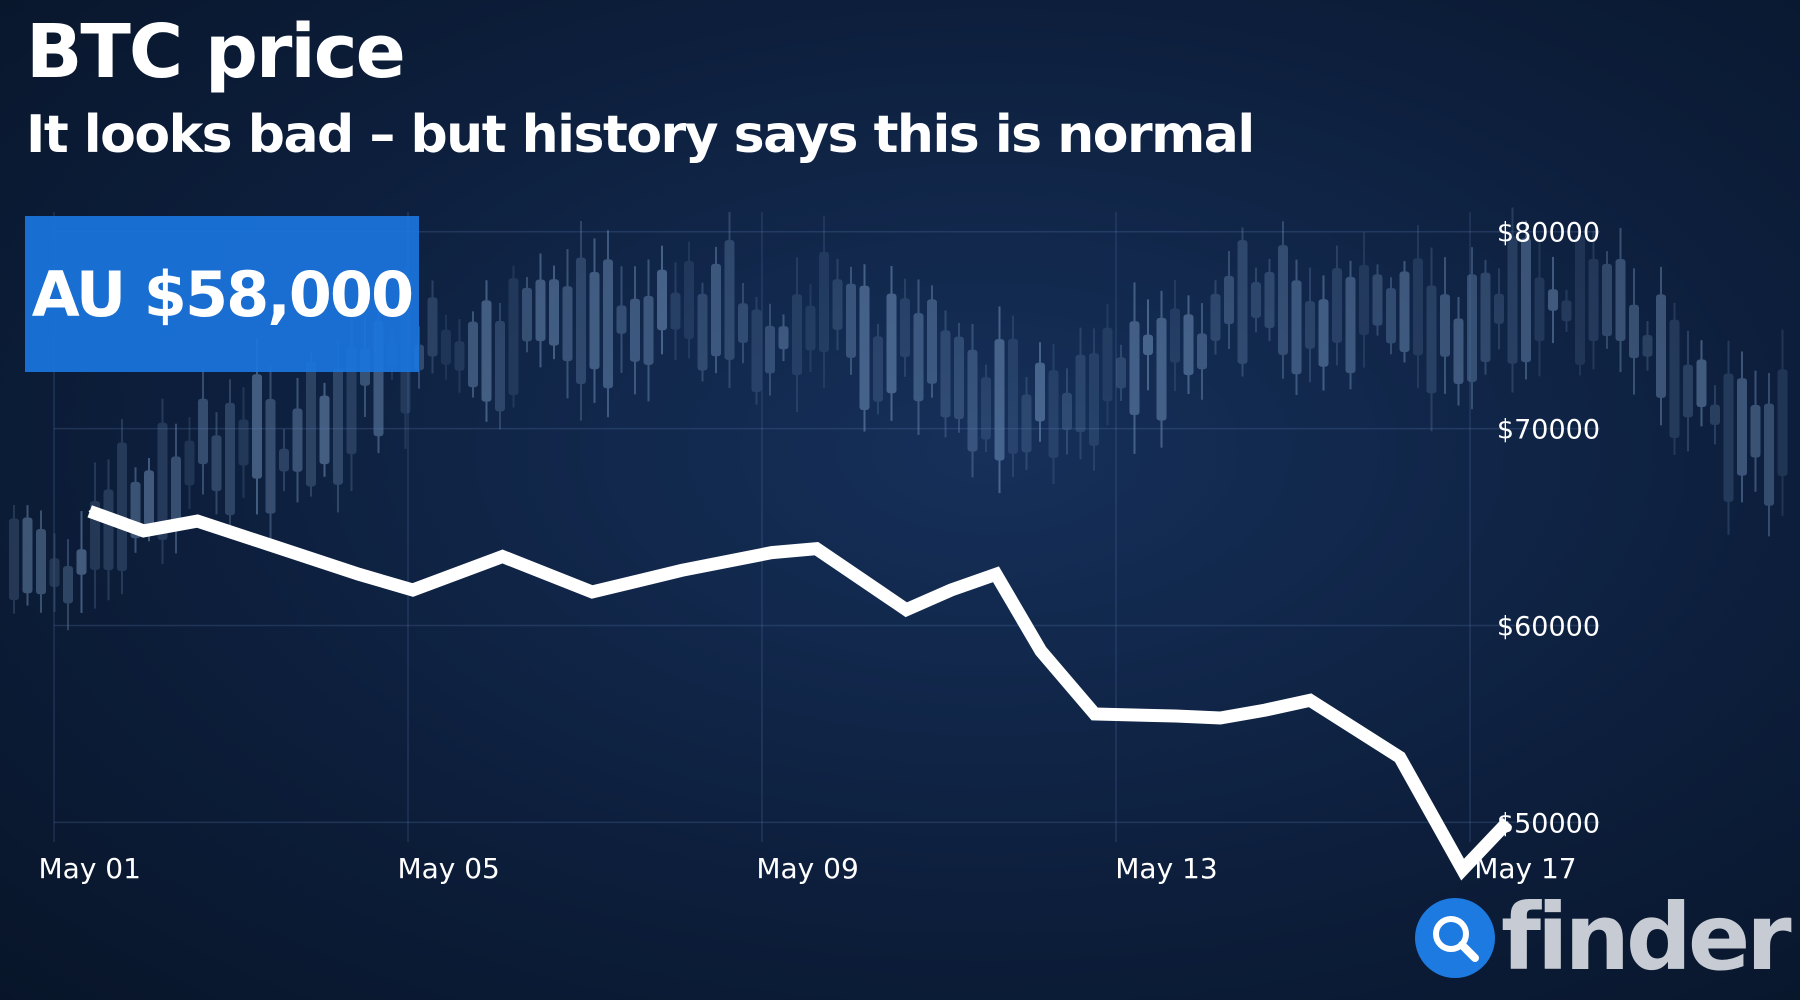 The height and width of the screenshot is (1000, 1800). I want to click on x-tick-label: May 09, so click(807, 868).